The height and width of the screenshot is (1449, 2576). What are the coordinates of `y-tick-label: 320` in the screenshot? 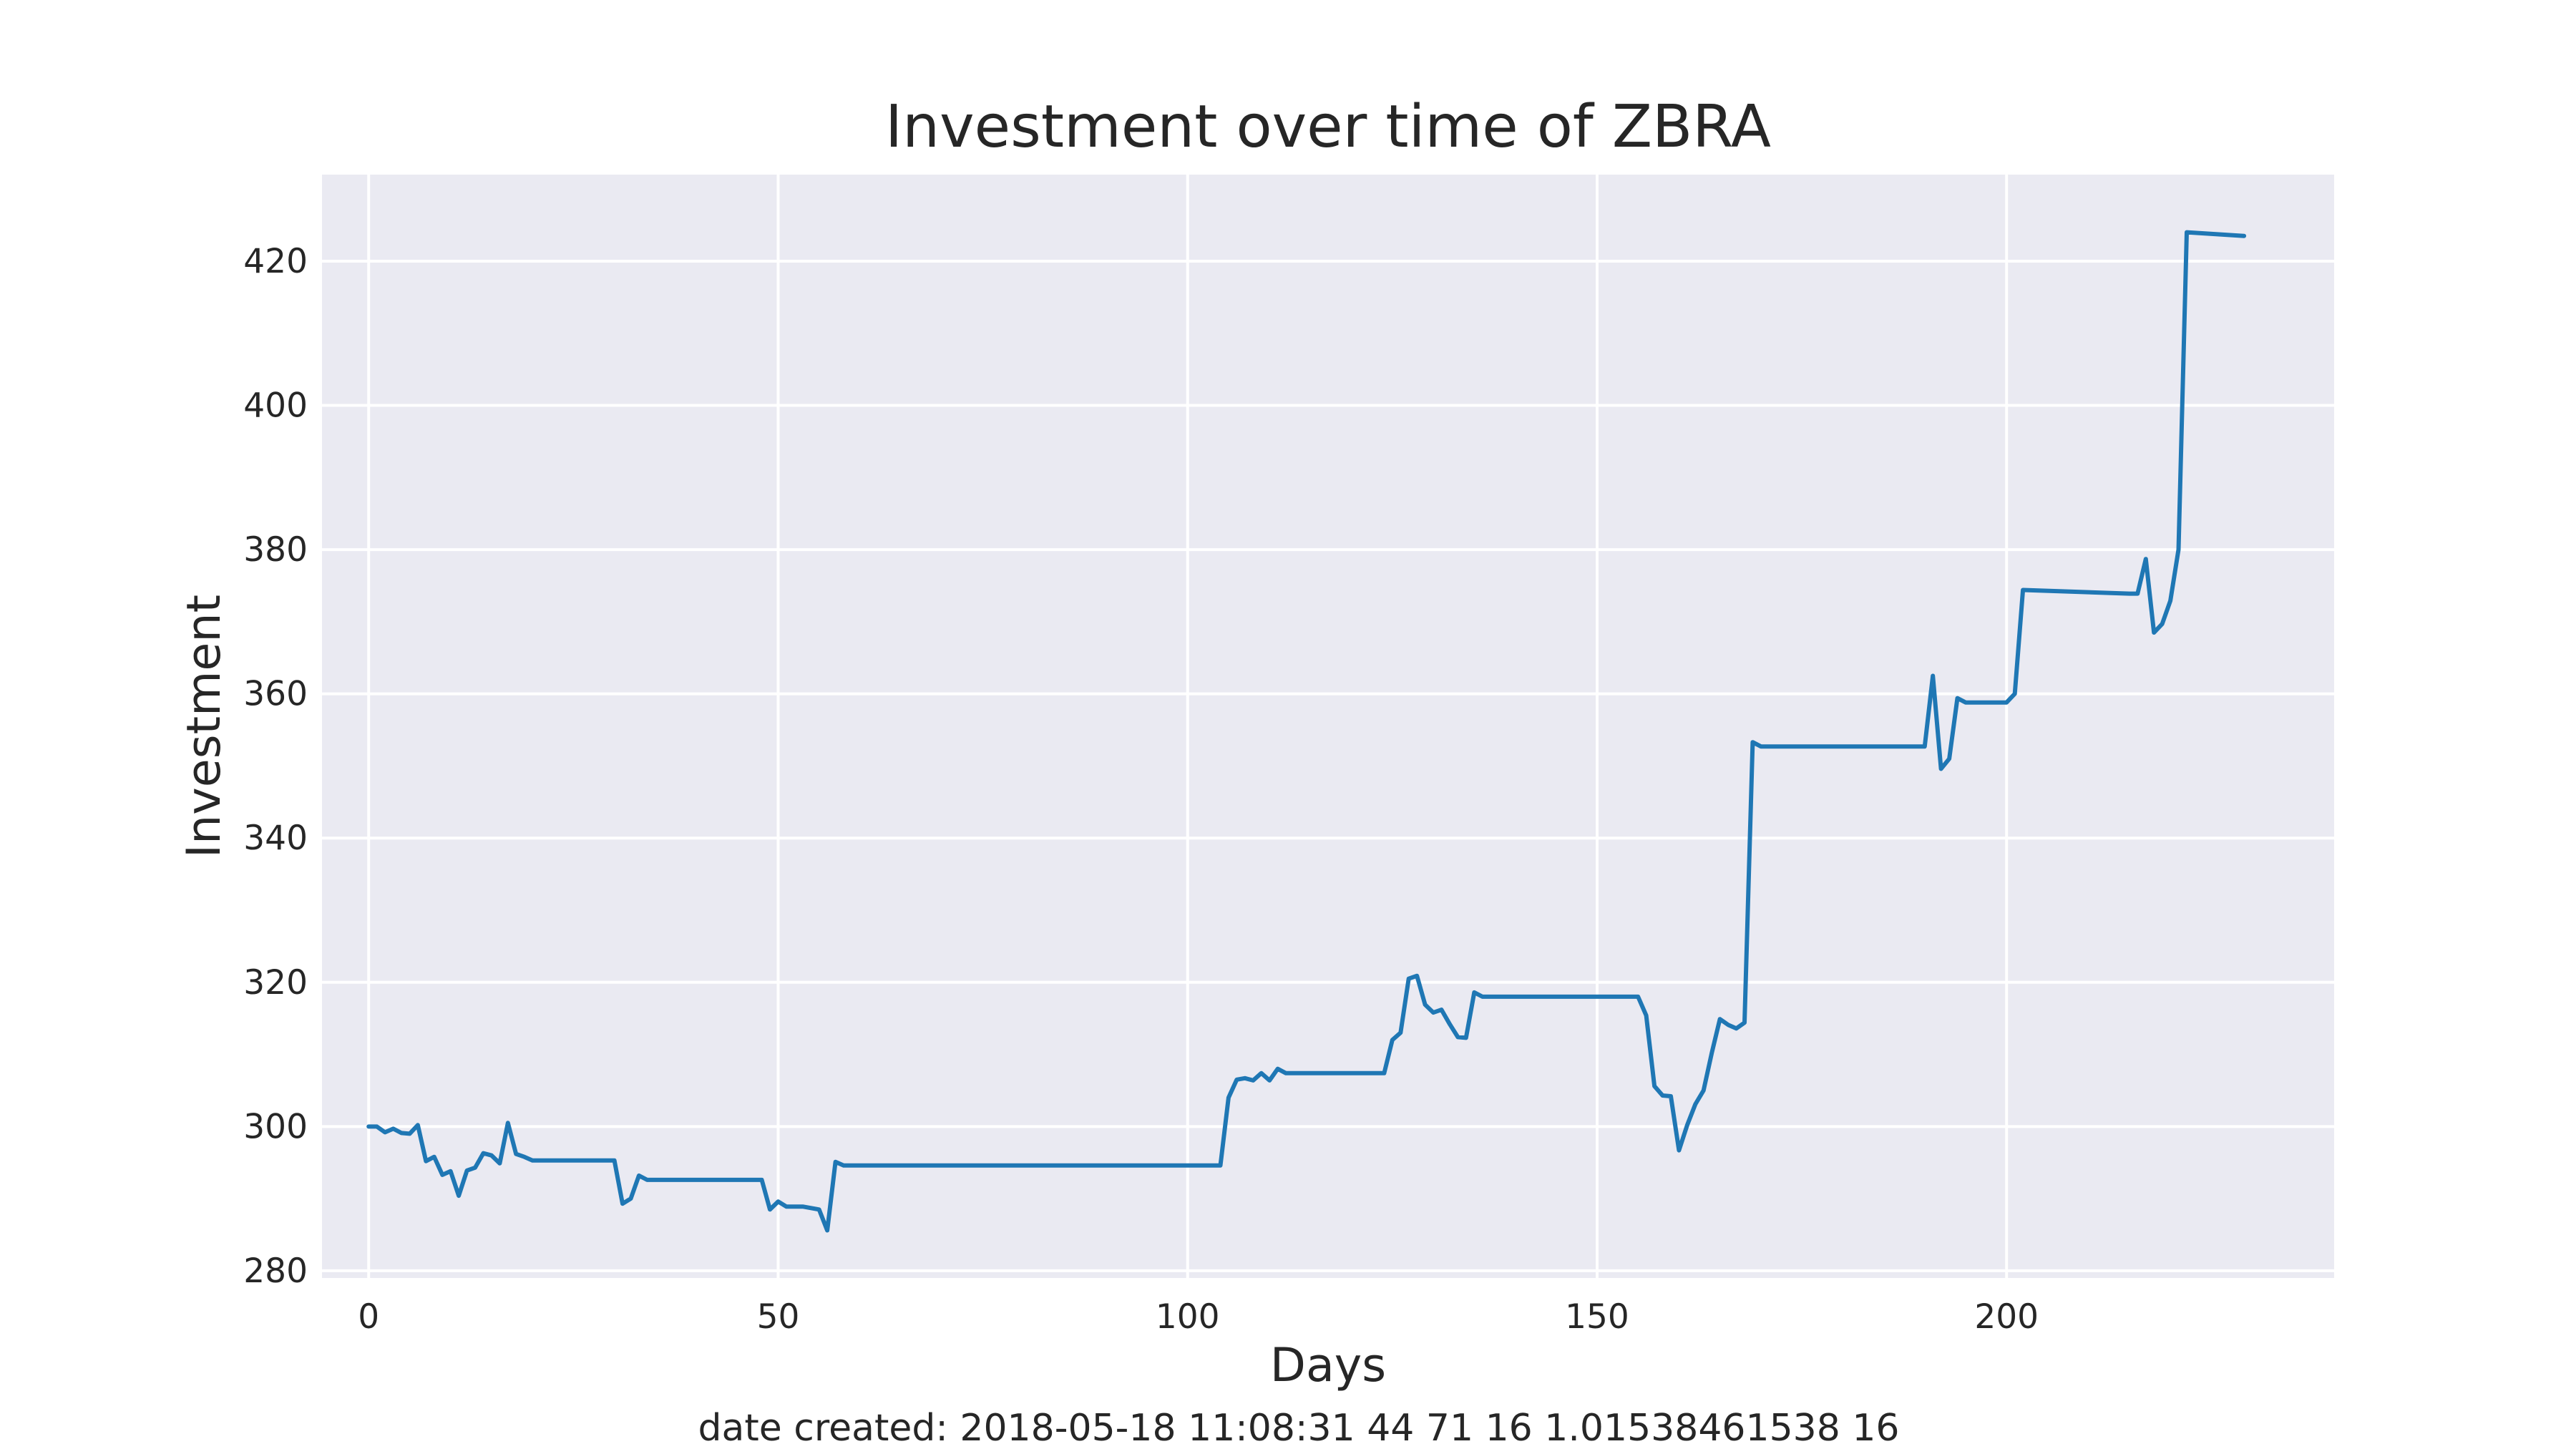 It's located at (275, 982).